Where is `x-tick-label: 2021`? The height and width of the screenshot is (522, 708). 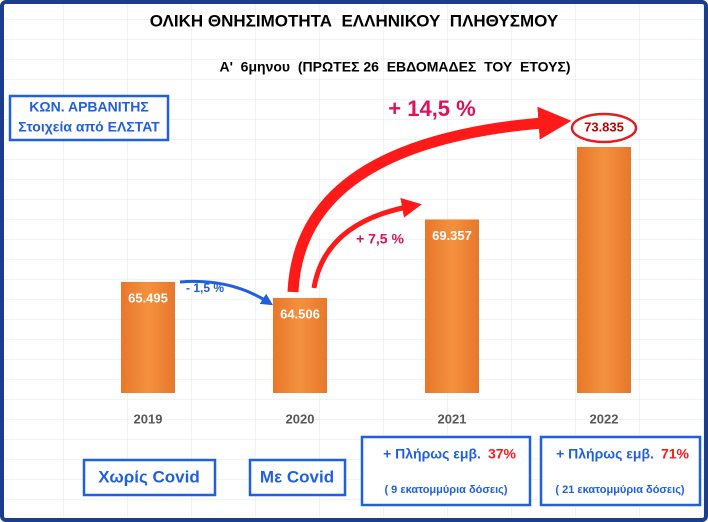
x-tick-label: 2021 is located at coordinates (452, 418).